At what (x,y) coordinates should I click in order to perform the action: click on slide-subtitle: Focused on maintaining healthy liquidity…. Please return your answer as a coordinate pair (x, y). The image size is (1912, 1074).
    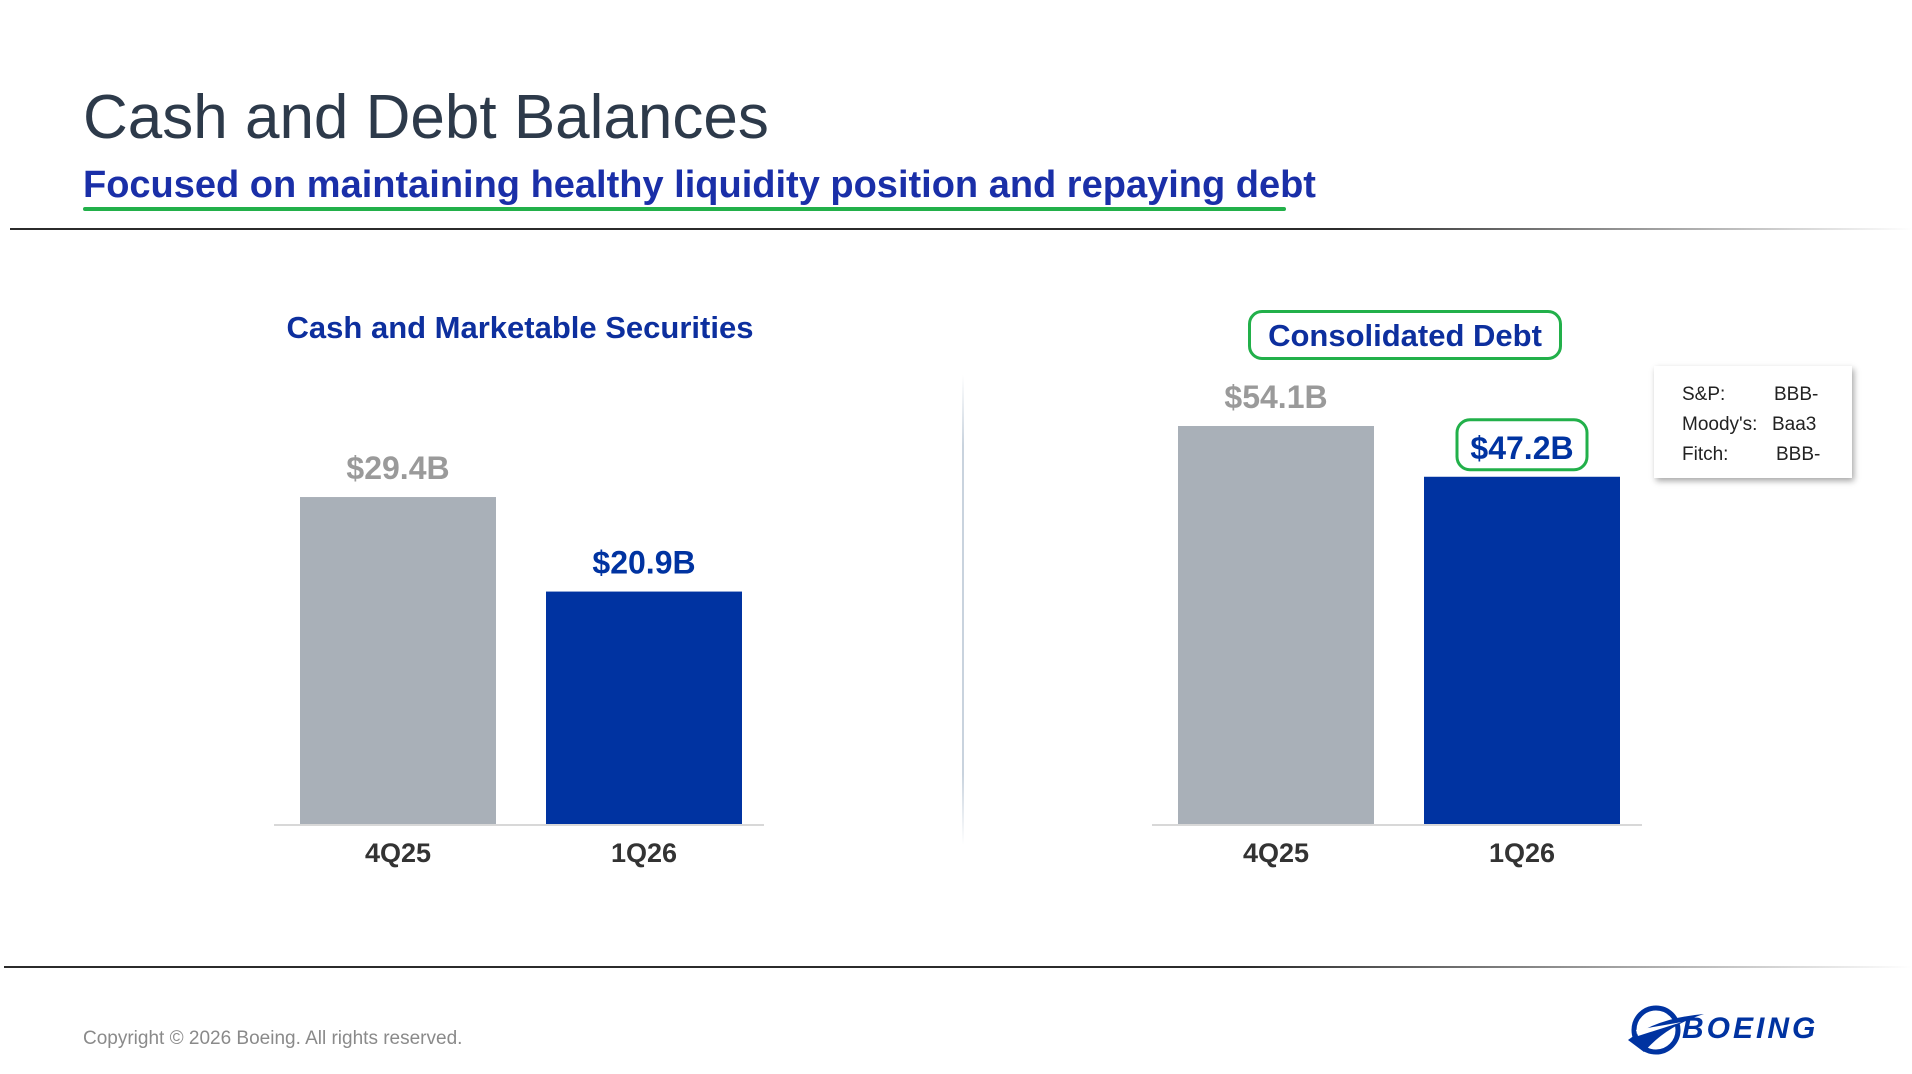
    Looking at the image, I should click on (699, 185).